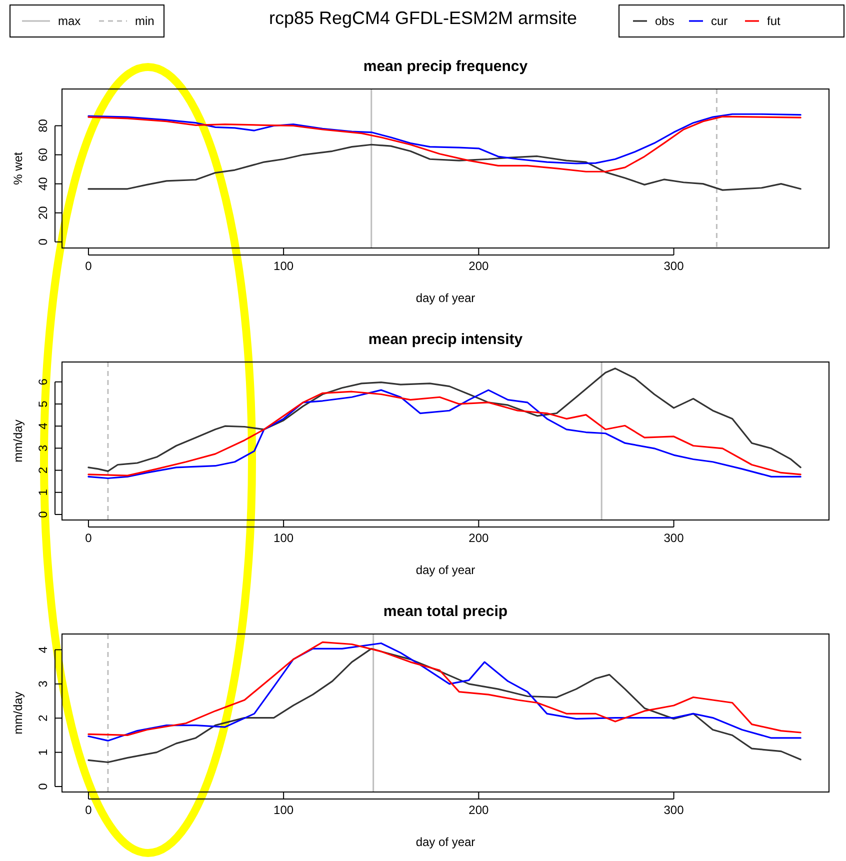  I want to click on chart-title: mean total precip, so click(445, 611).